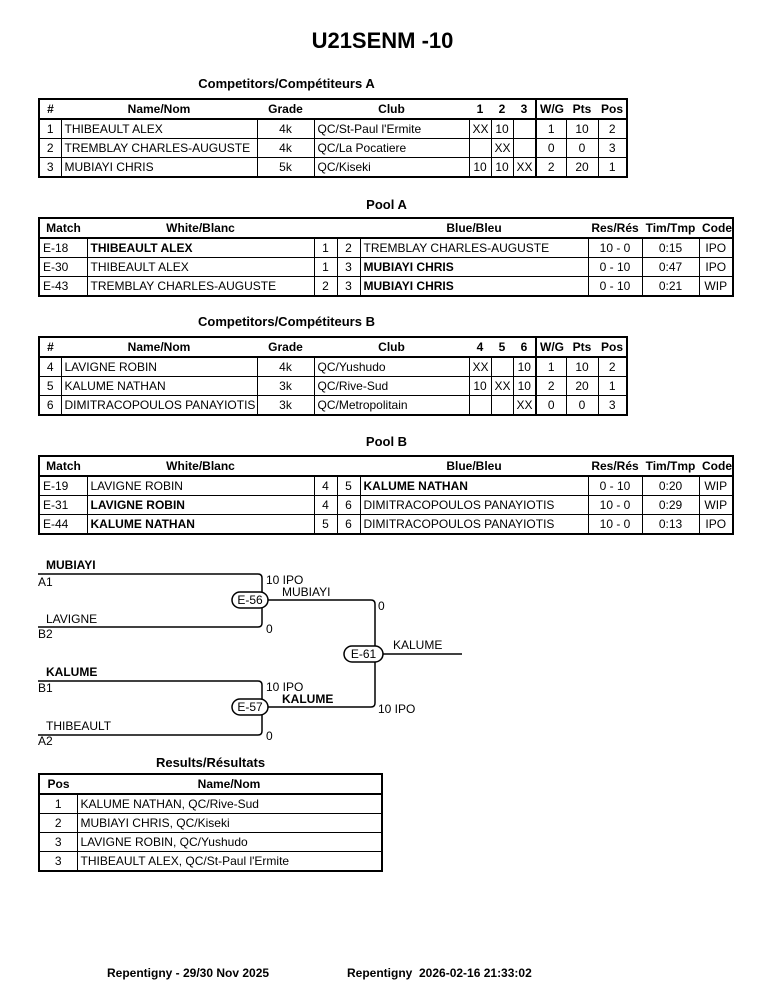 Image resolution: width=765 pixels, height=990 pixels. Describe the element at coordinates (612, 109) in the screenshot. I see `header-pos: Pos` at that location.